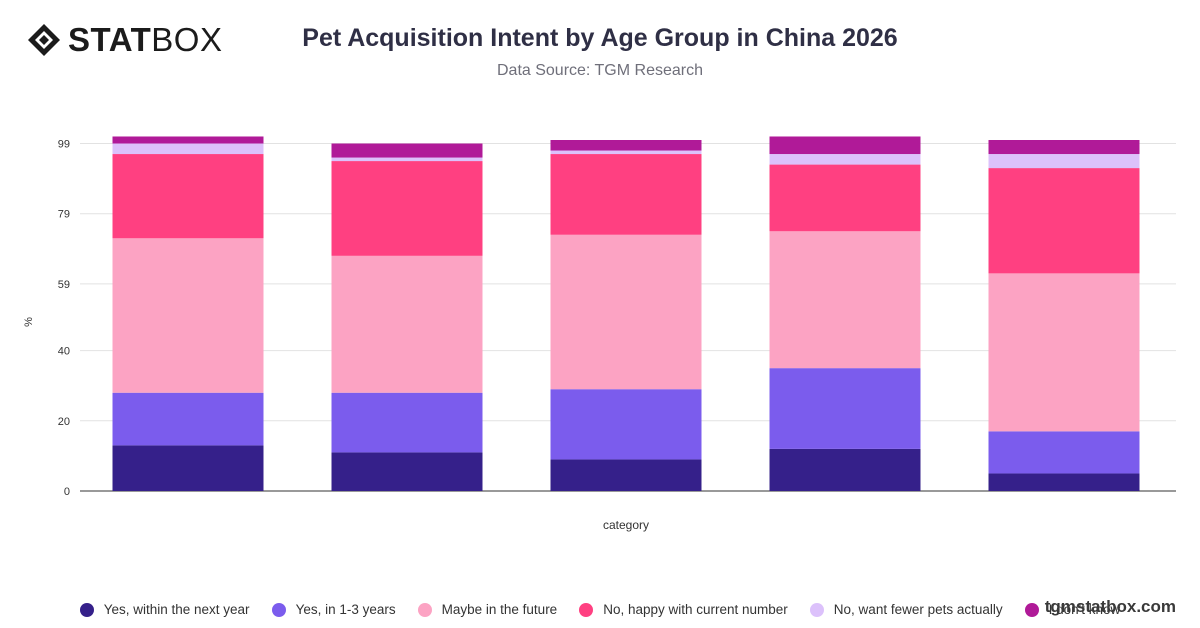  Describe the element at coordinates (29, 322) in the screenshot. I see `y-axis-label: %` at that location.